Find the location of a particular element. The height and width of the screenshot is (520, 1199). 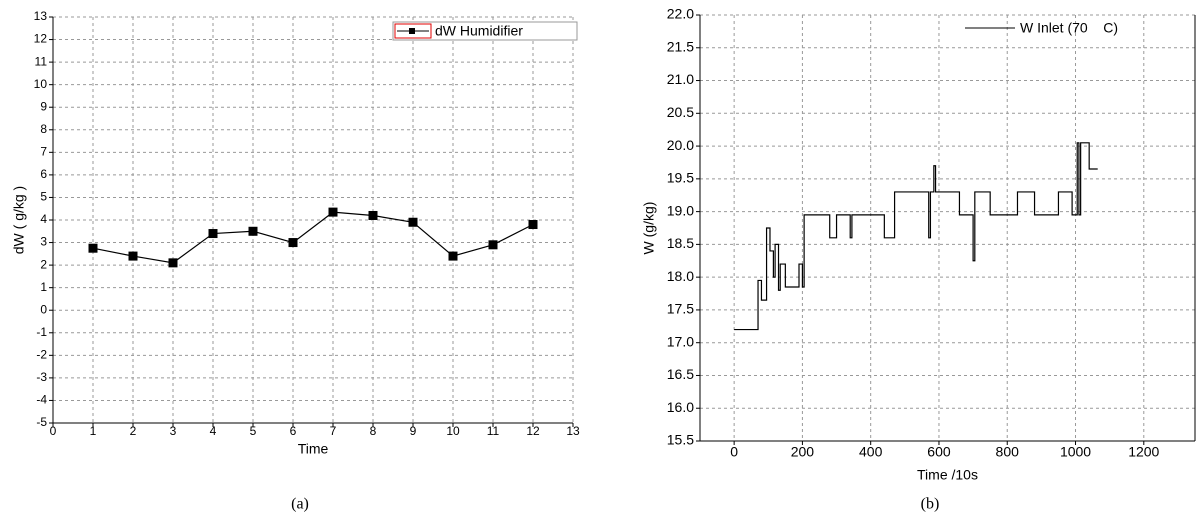

x-tick-label: 10 is located at coordinates (453, 431).